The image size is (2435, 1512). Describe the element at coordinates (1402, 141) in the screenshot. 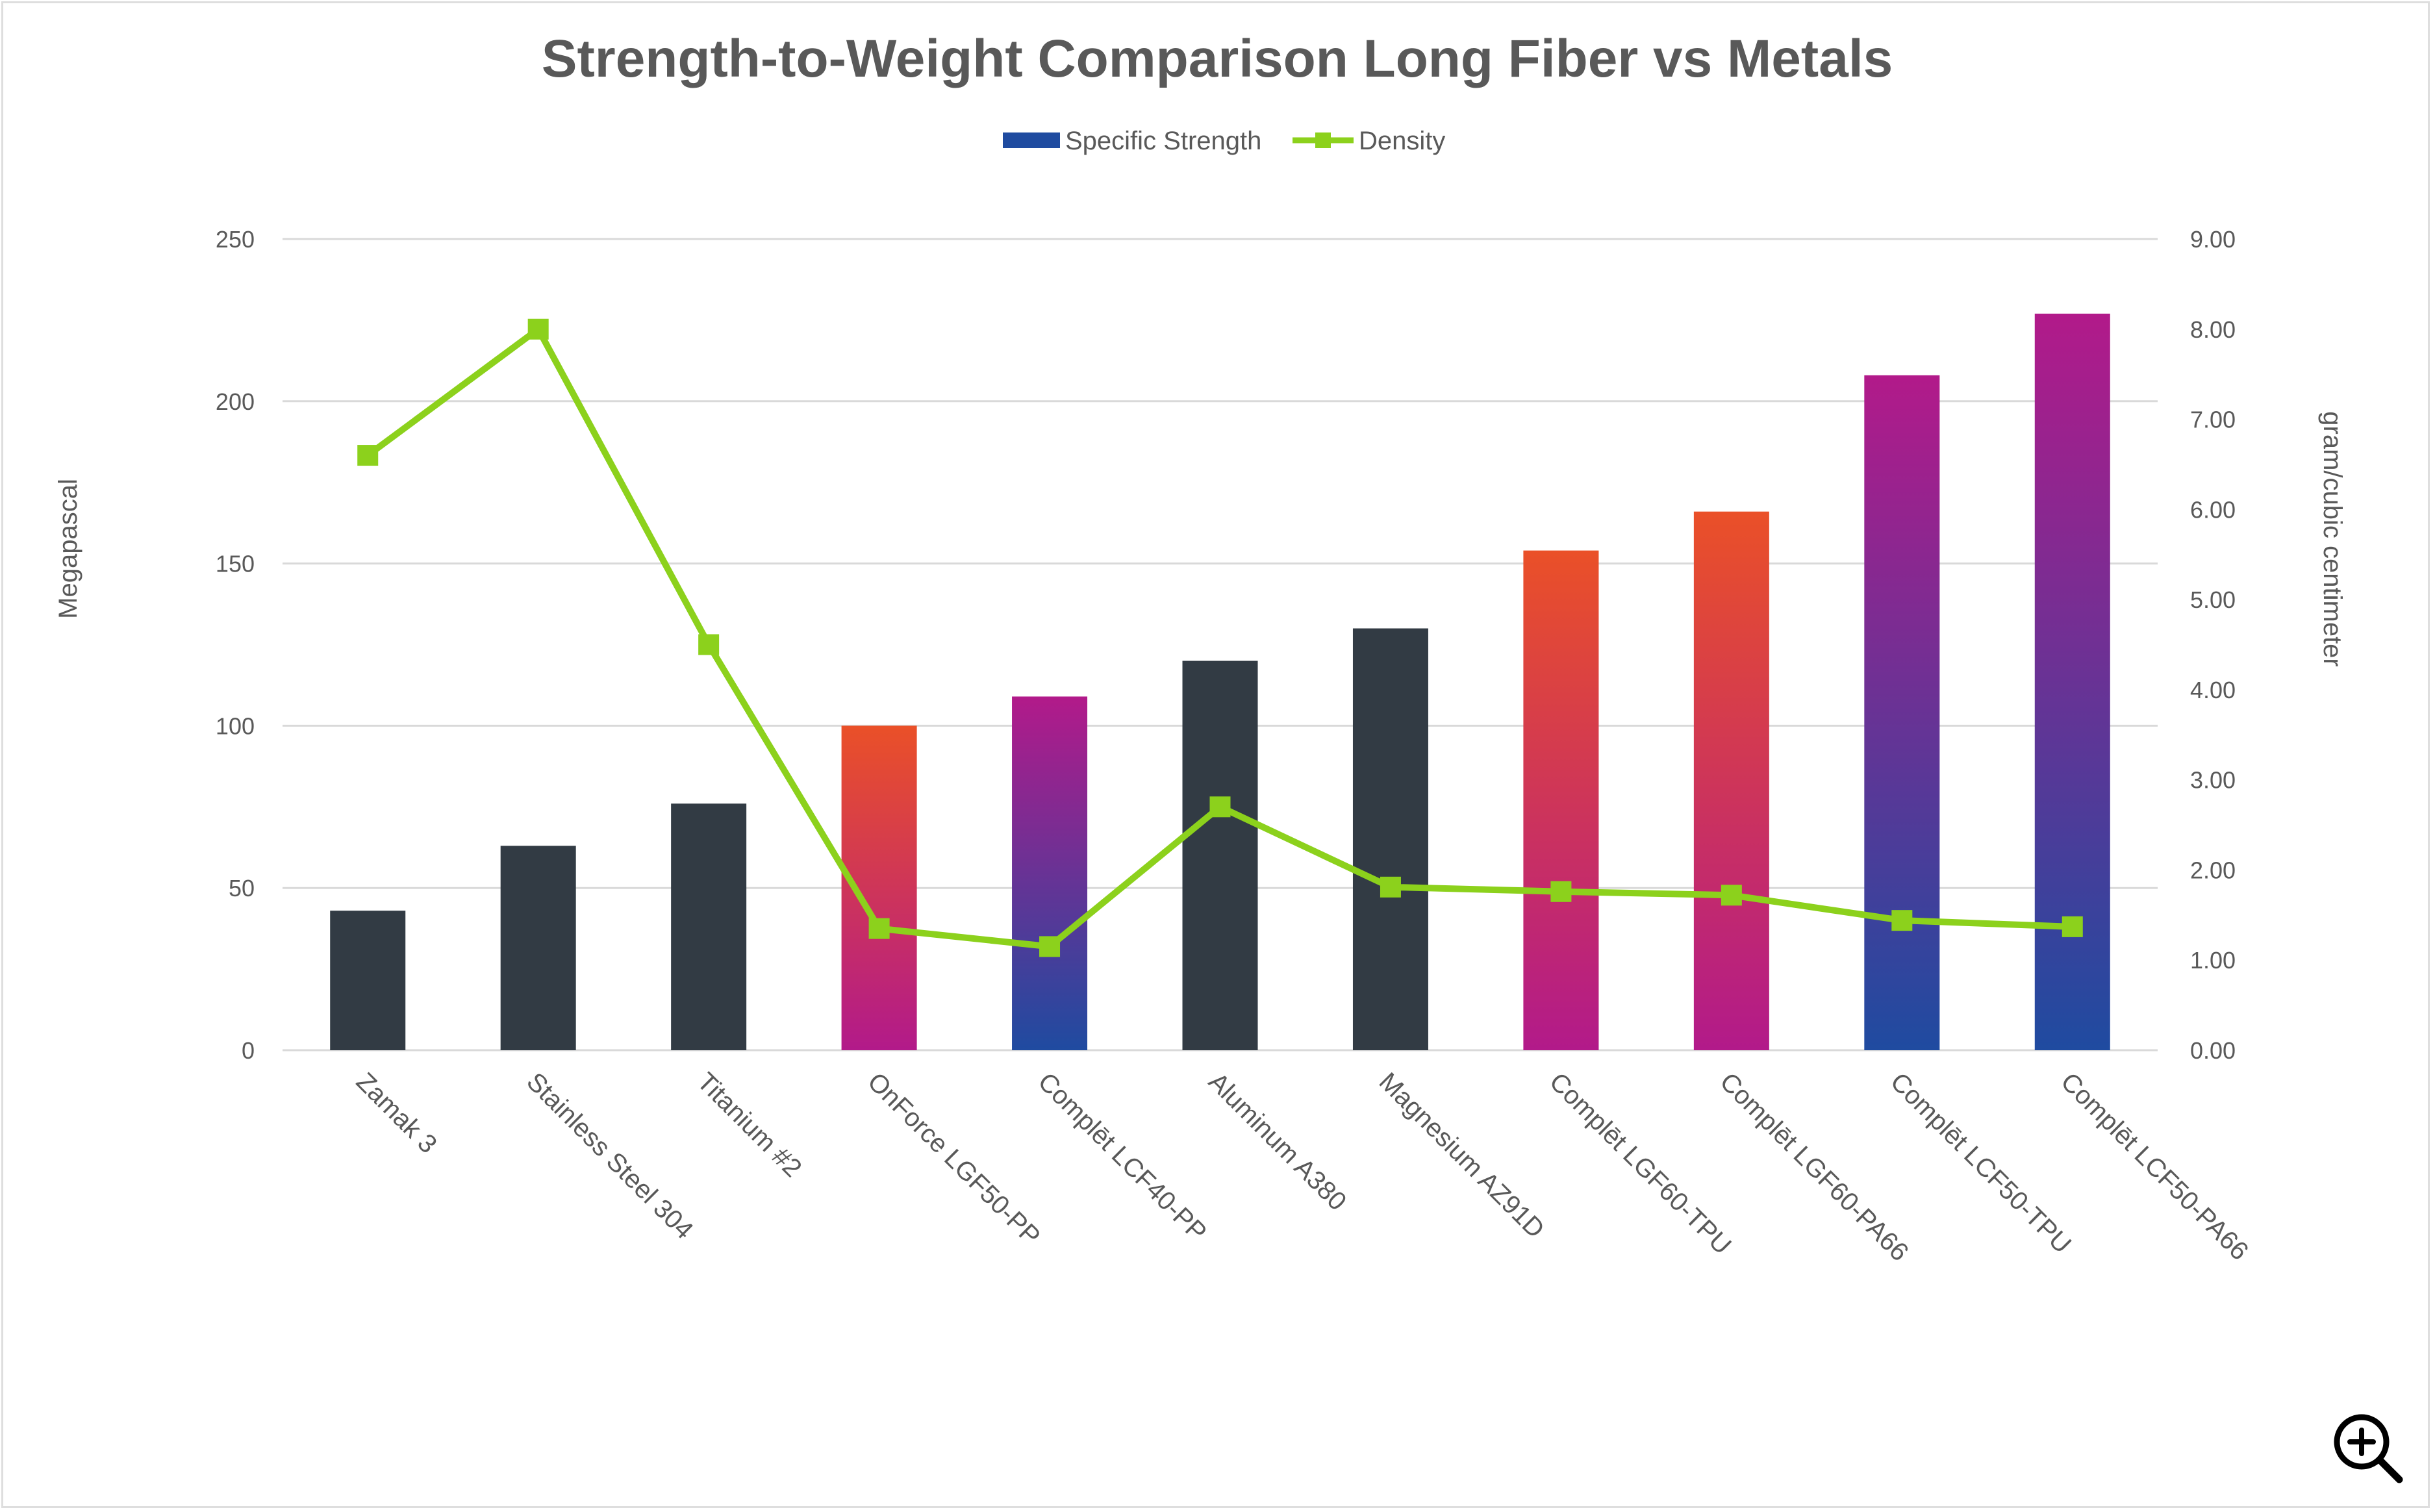

I see `legend-label-density: Density` at that location.